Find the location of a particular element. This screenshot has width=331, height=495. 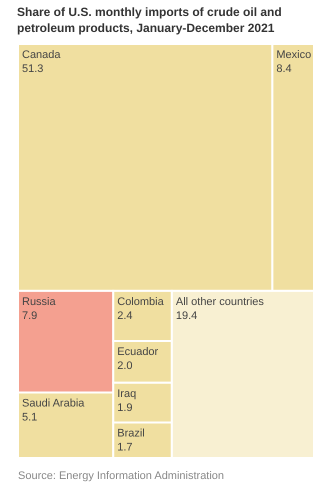

category-label: Russia is located at coordinates (39, 302).